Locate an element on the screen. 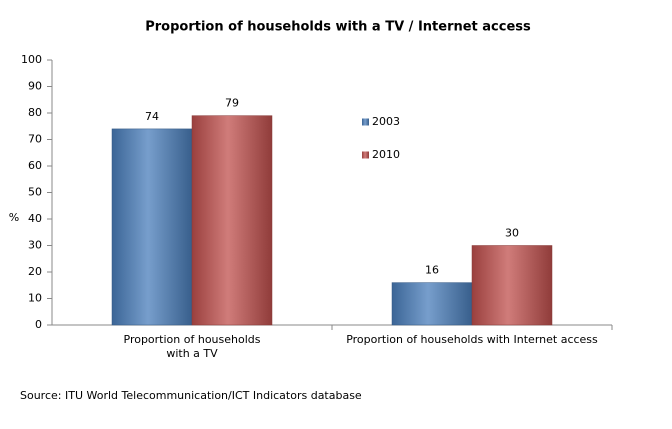 The height and width of the screenshot is (429, 672). legend-label: 2003 is located at coordinates (386, 121).